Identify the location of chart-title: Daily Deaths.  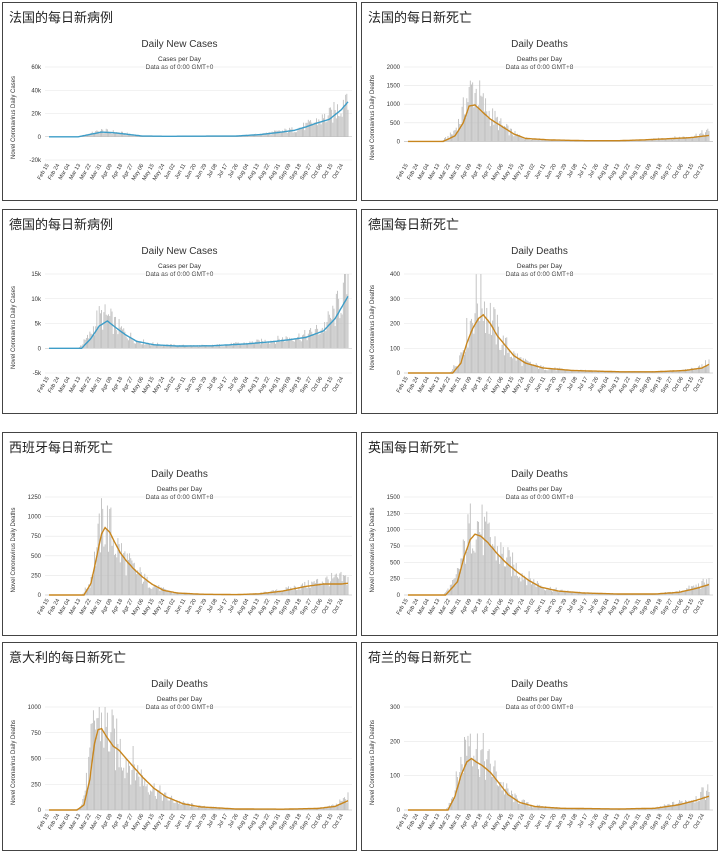
(539, 251).